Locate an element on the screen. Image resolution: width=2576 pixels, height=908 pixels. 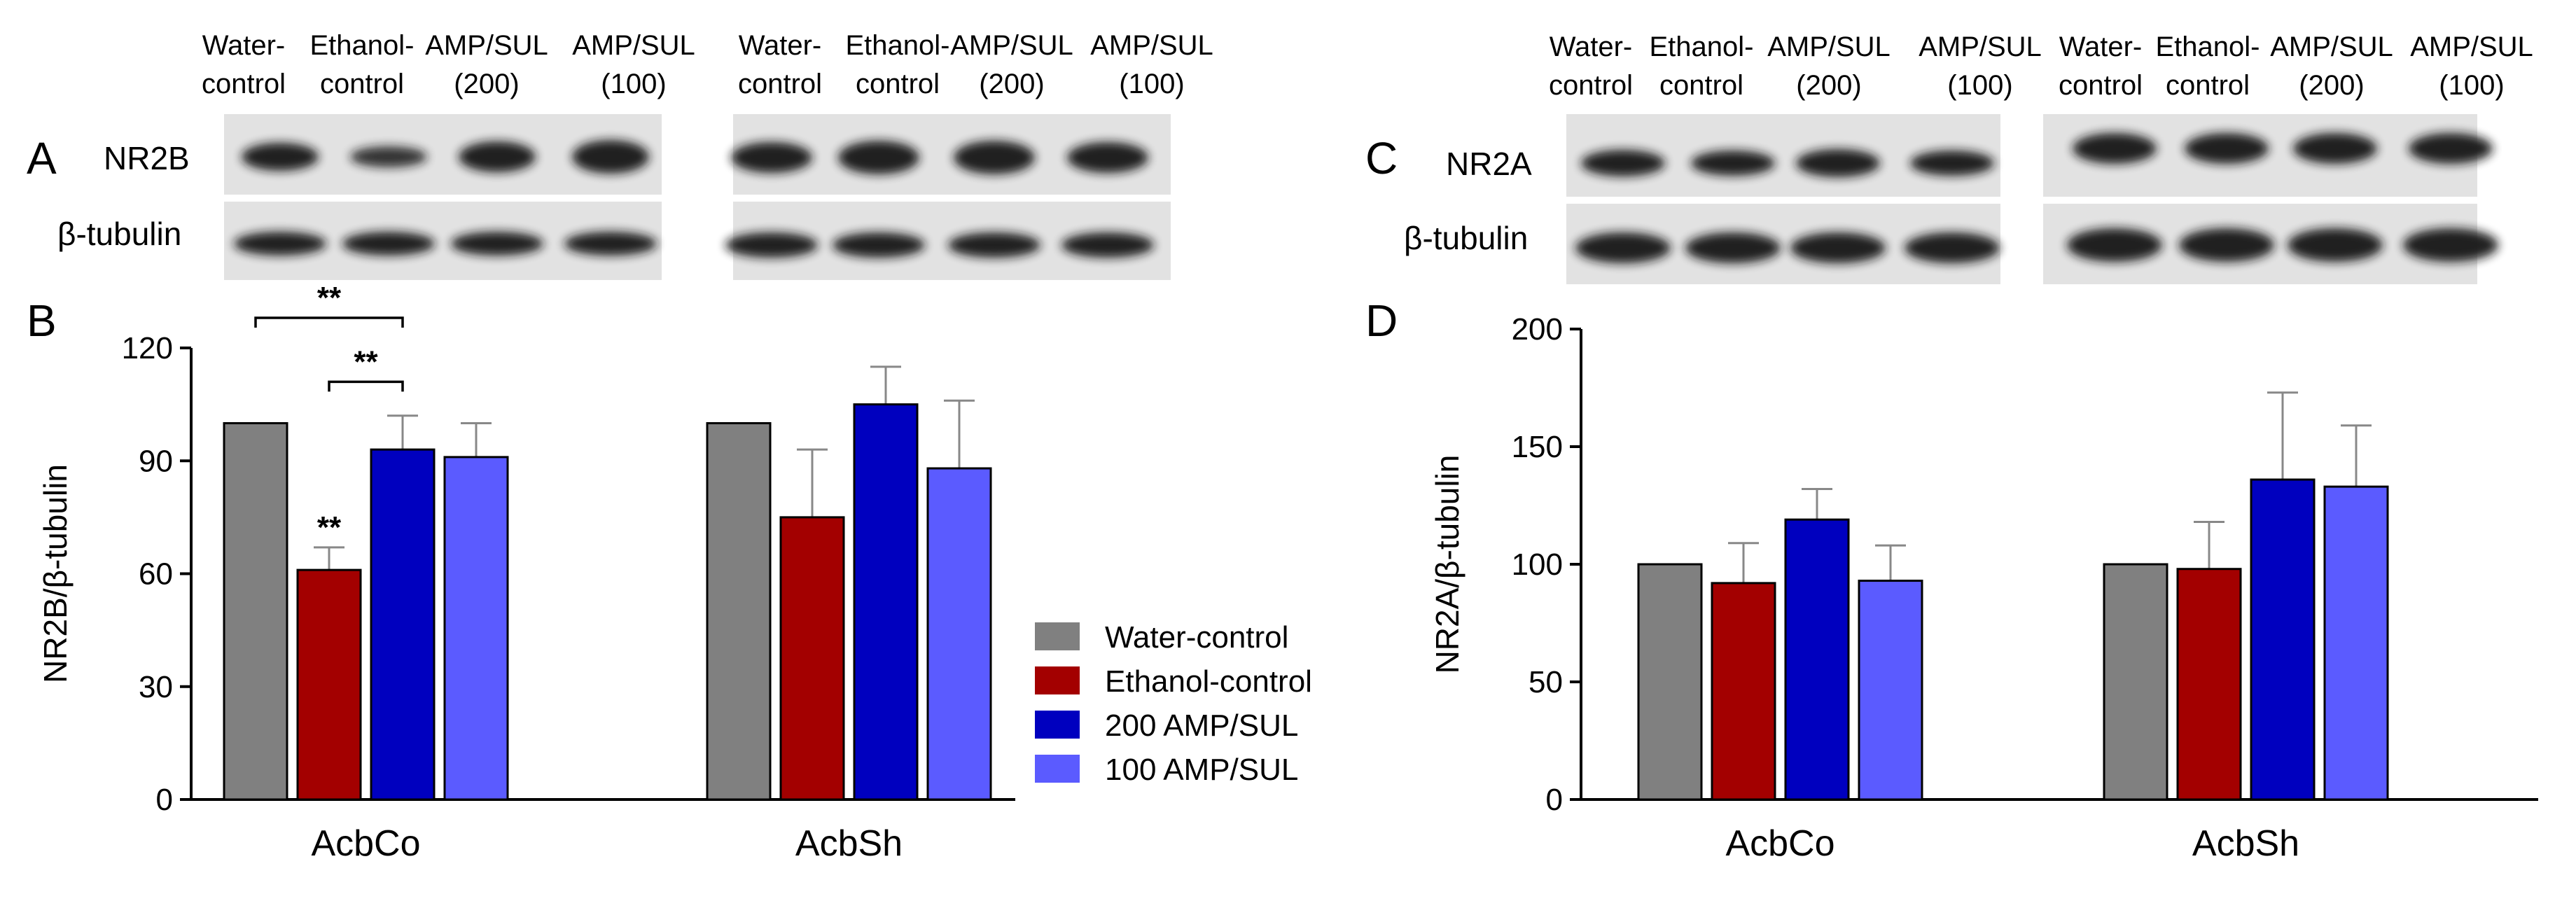
legend-label-100-amp-sul: 100 AMP/SUL is located at coordinates (1201, 770).